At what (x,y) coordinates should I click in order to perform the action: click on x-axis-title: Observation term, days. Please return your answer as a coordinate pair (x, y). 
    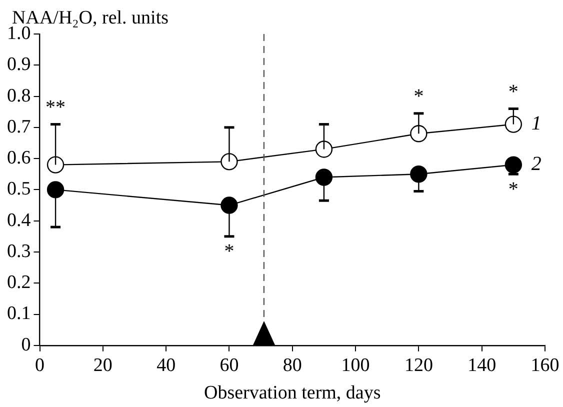
    Looking at the image, I should click on (292, 393).